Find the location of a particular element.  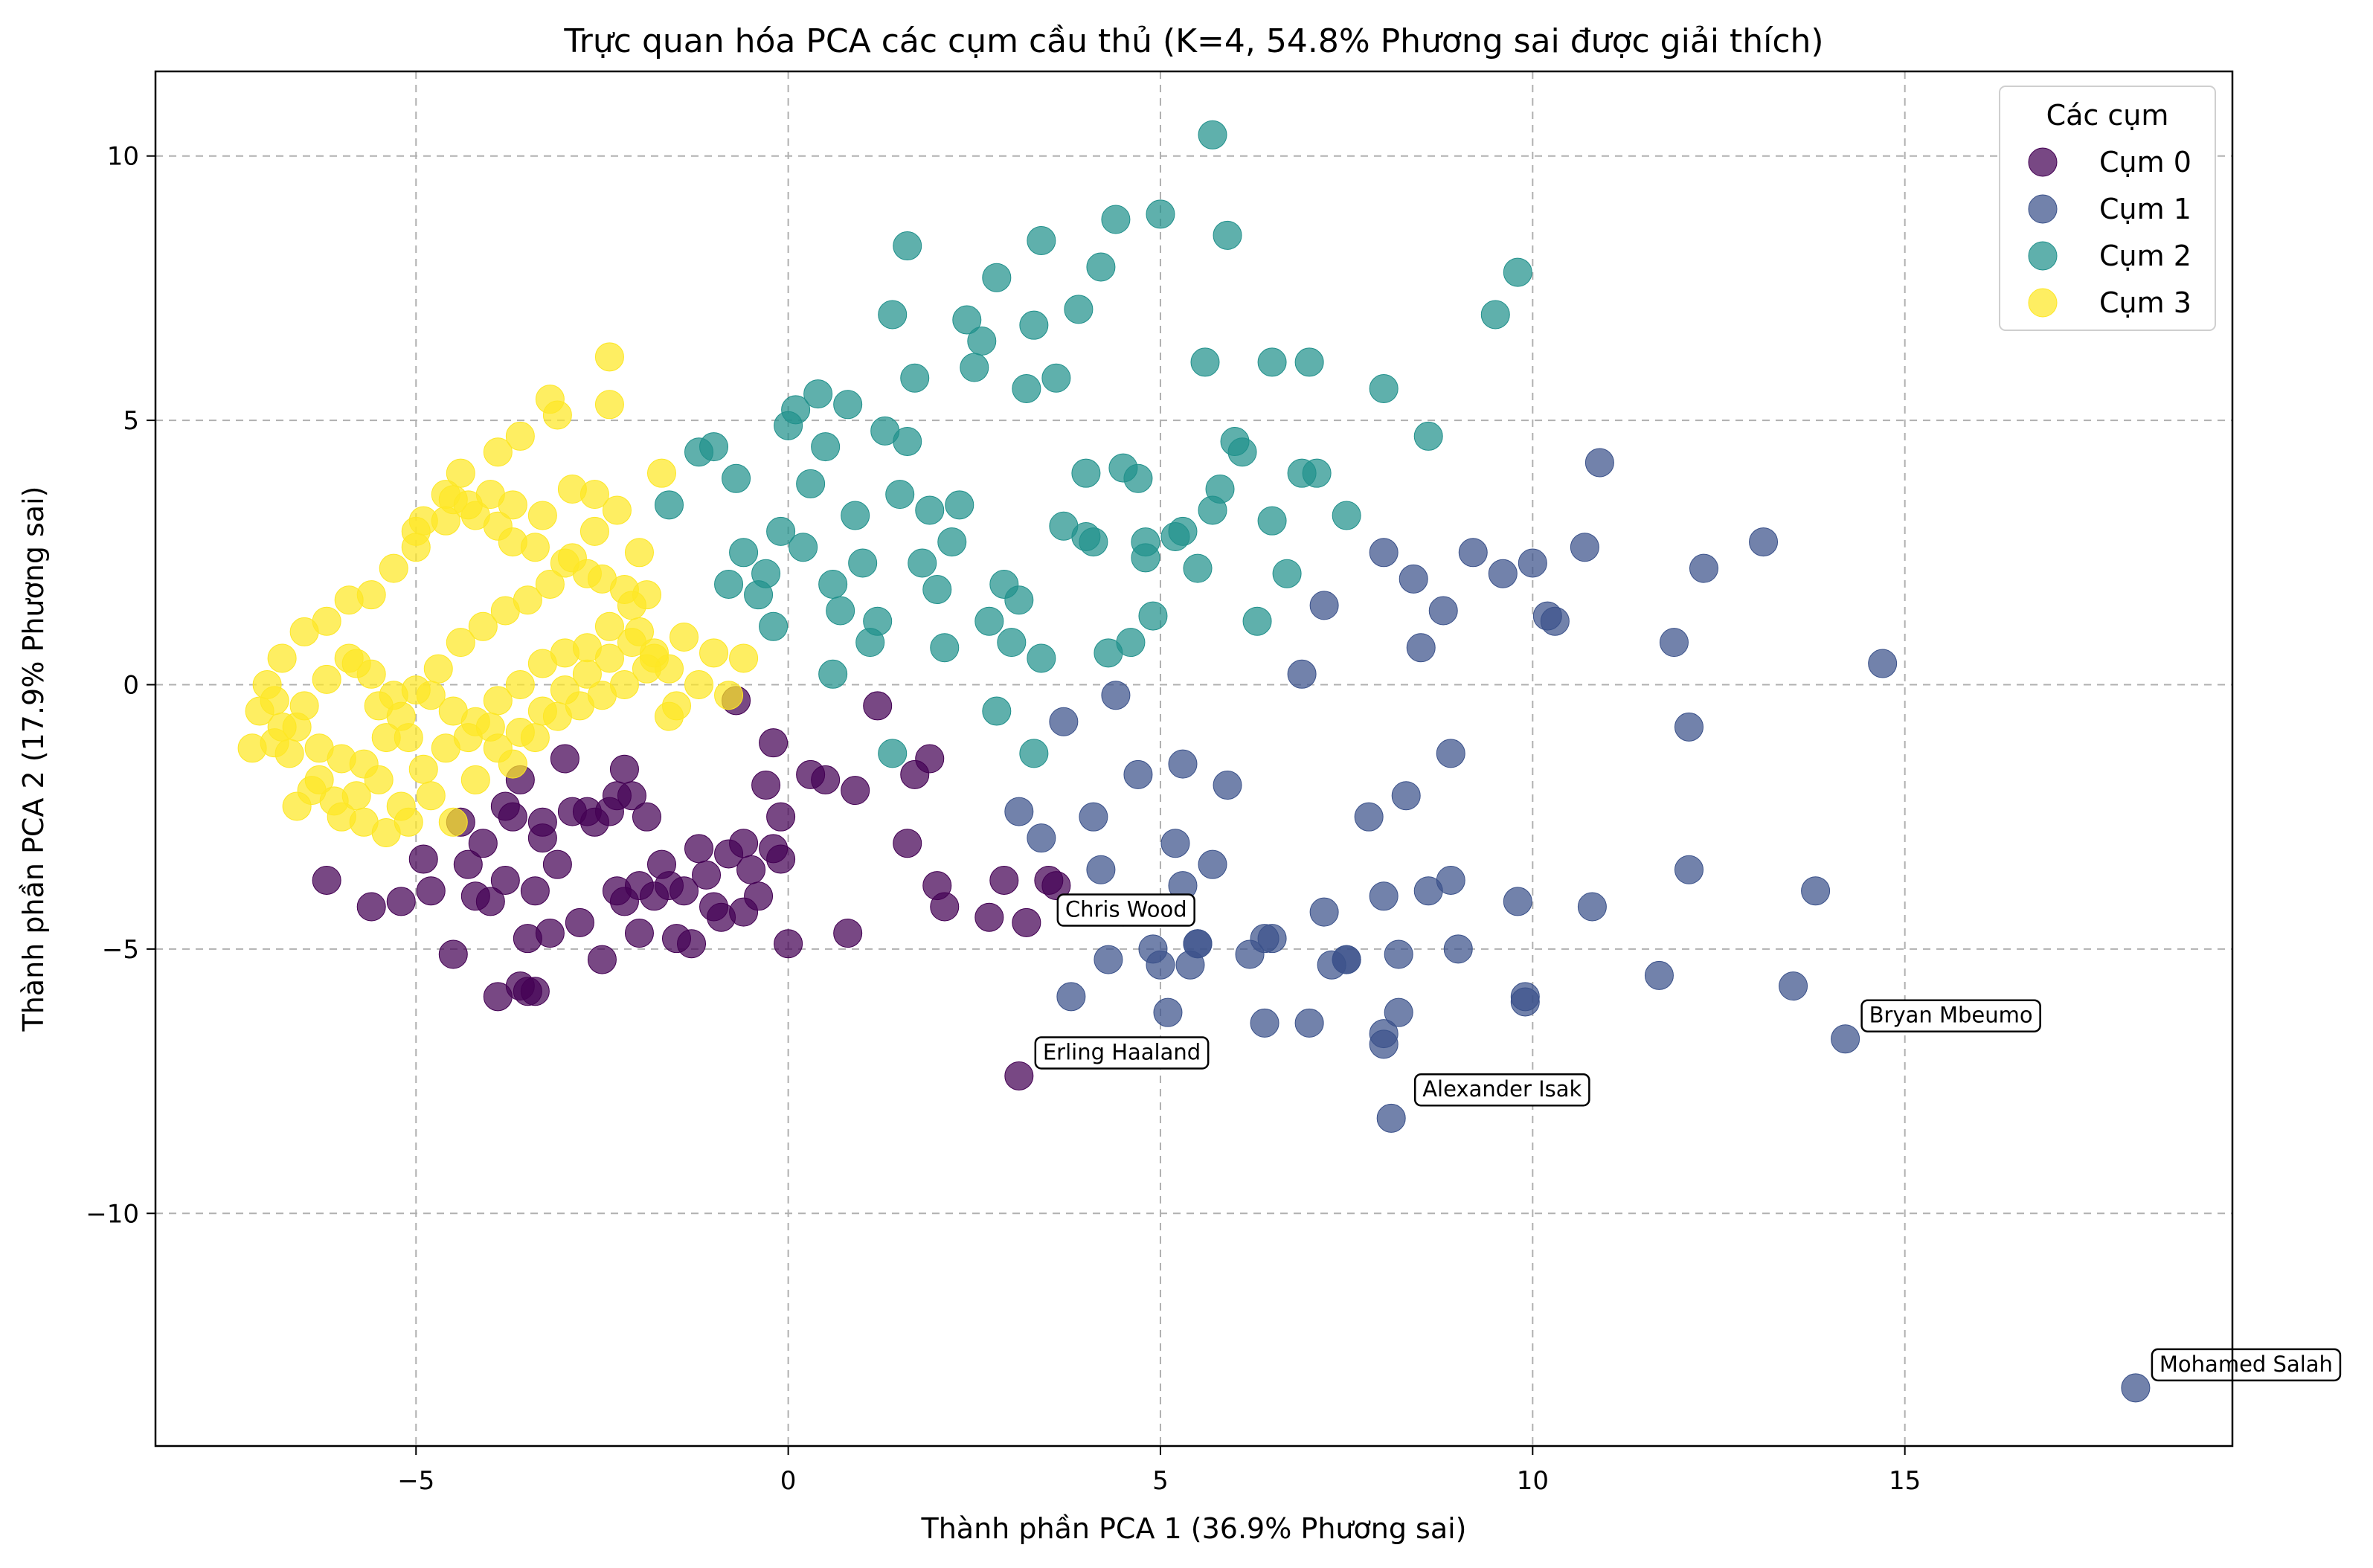

annotation: Chris Wood is located at coordinates (1125, 910).